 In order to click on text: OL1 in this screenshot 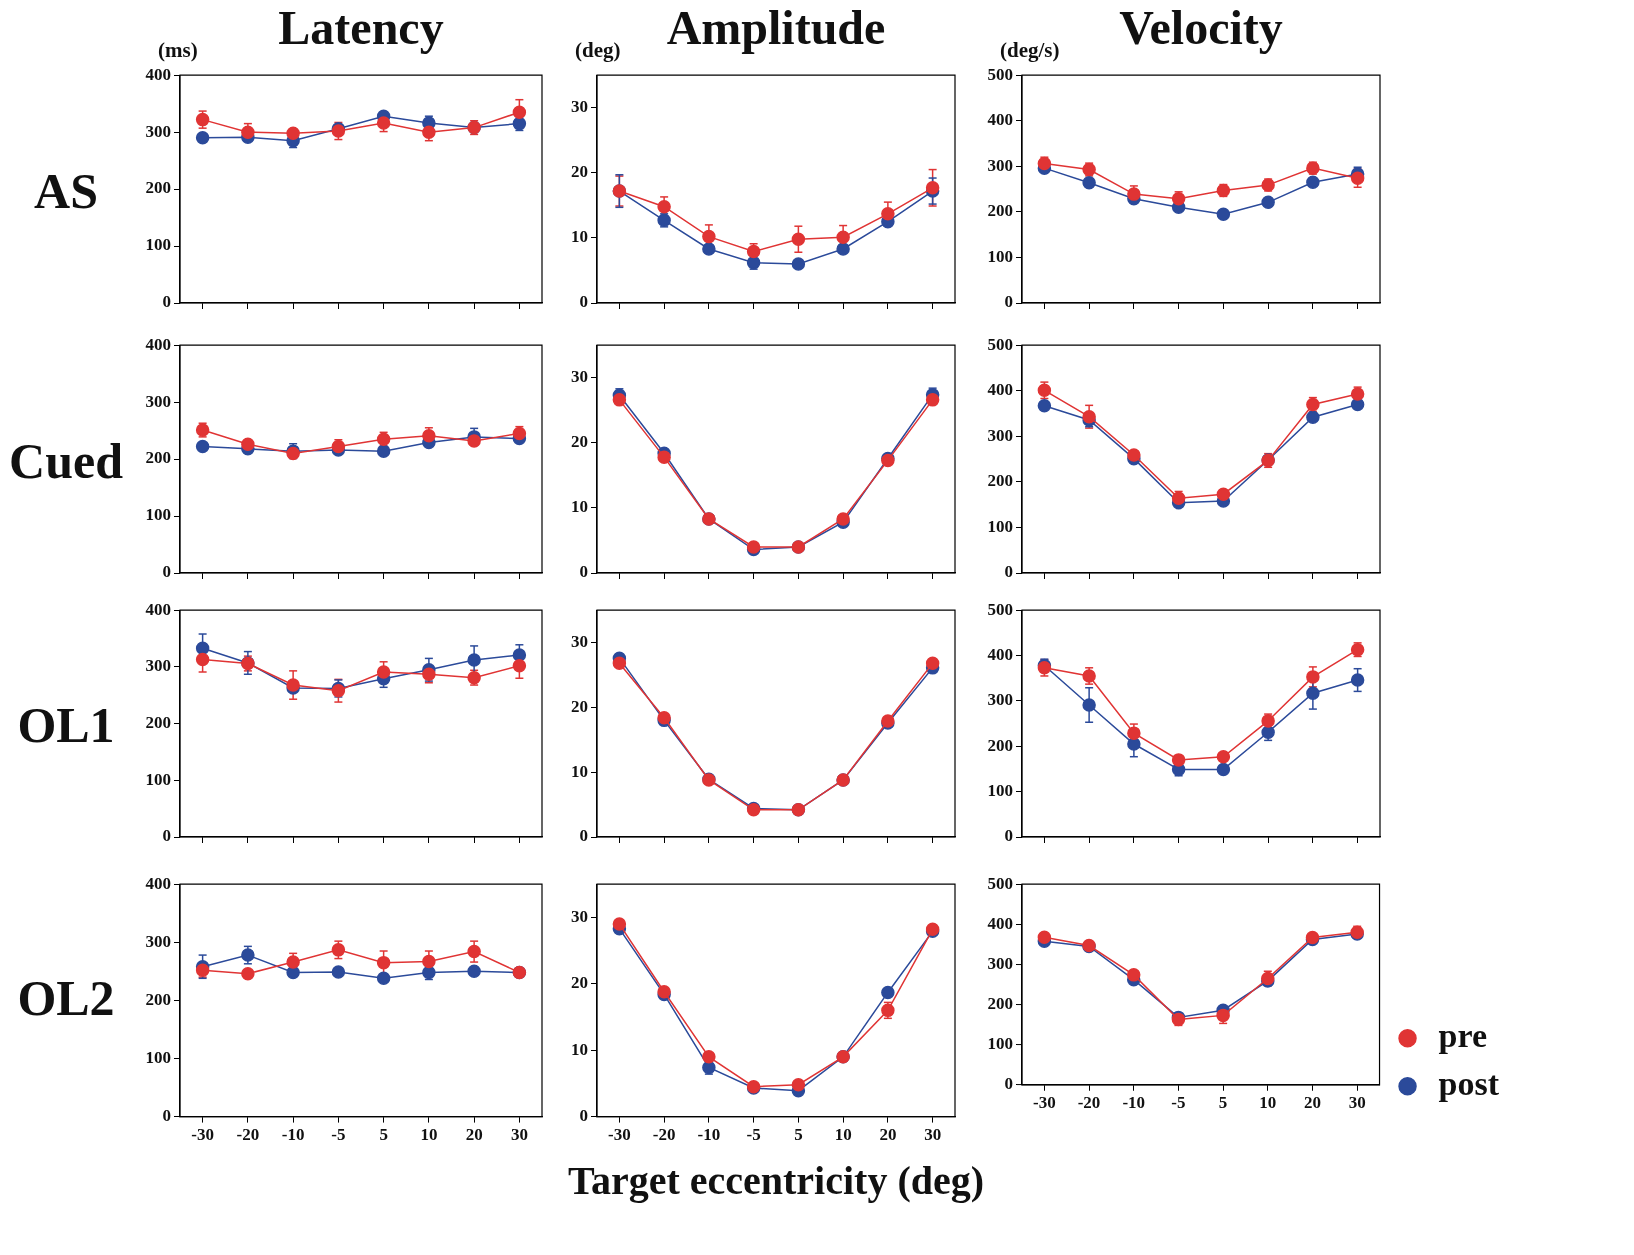, I will do `click(66, 725)`.